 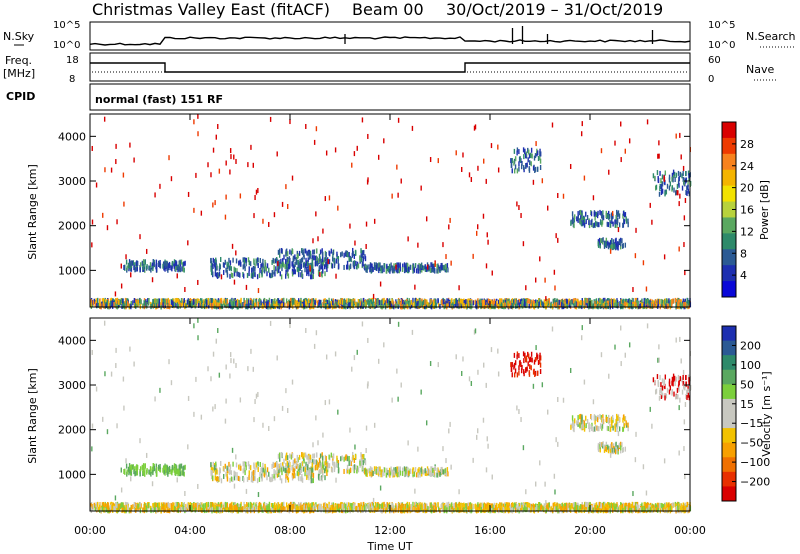 What do you see at coordinates (348, 97) in the screenshot?
I see `cpid-panel: CPID normal (fast) 151 RF` at bounding box center [348, 97].